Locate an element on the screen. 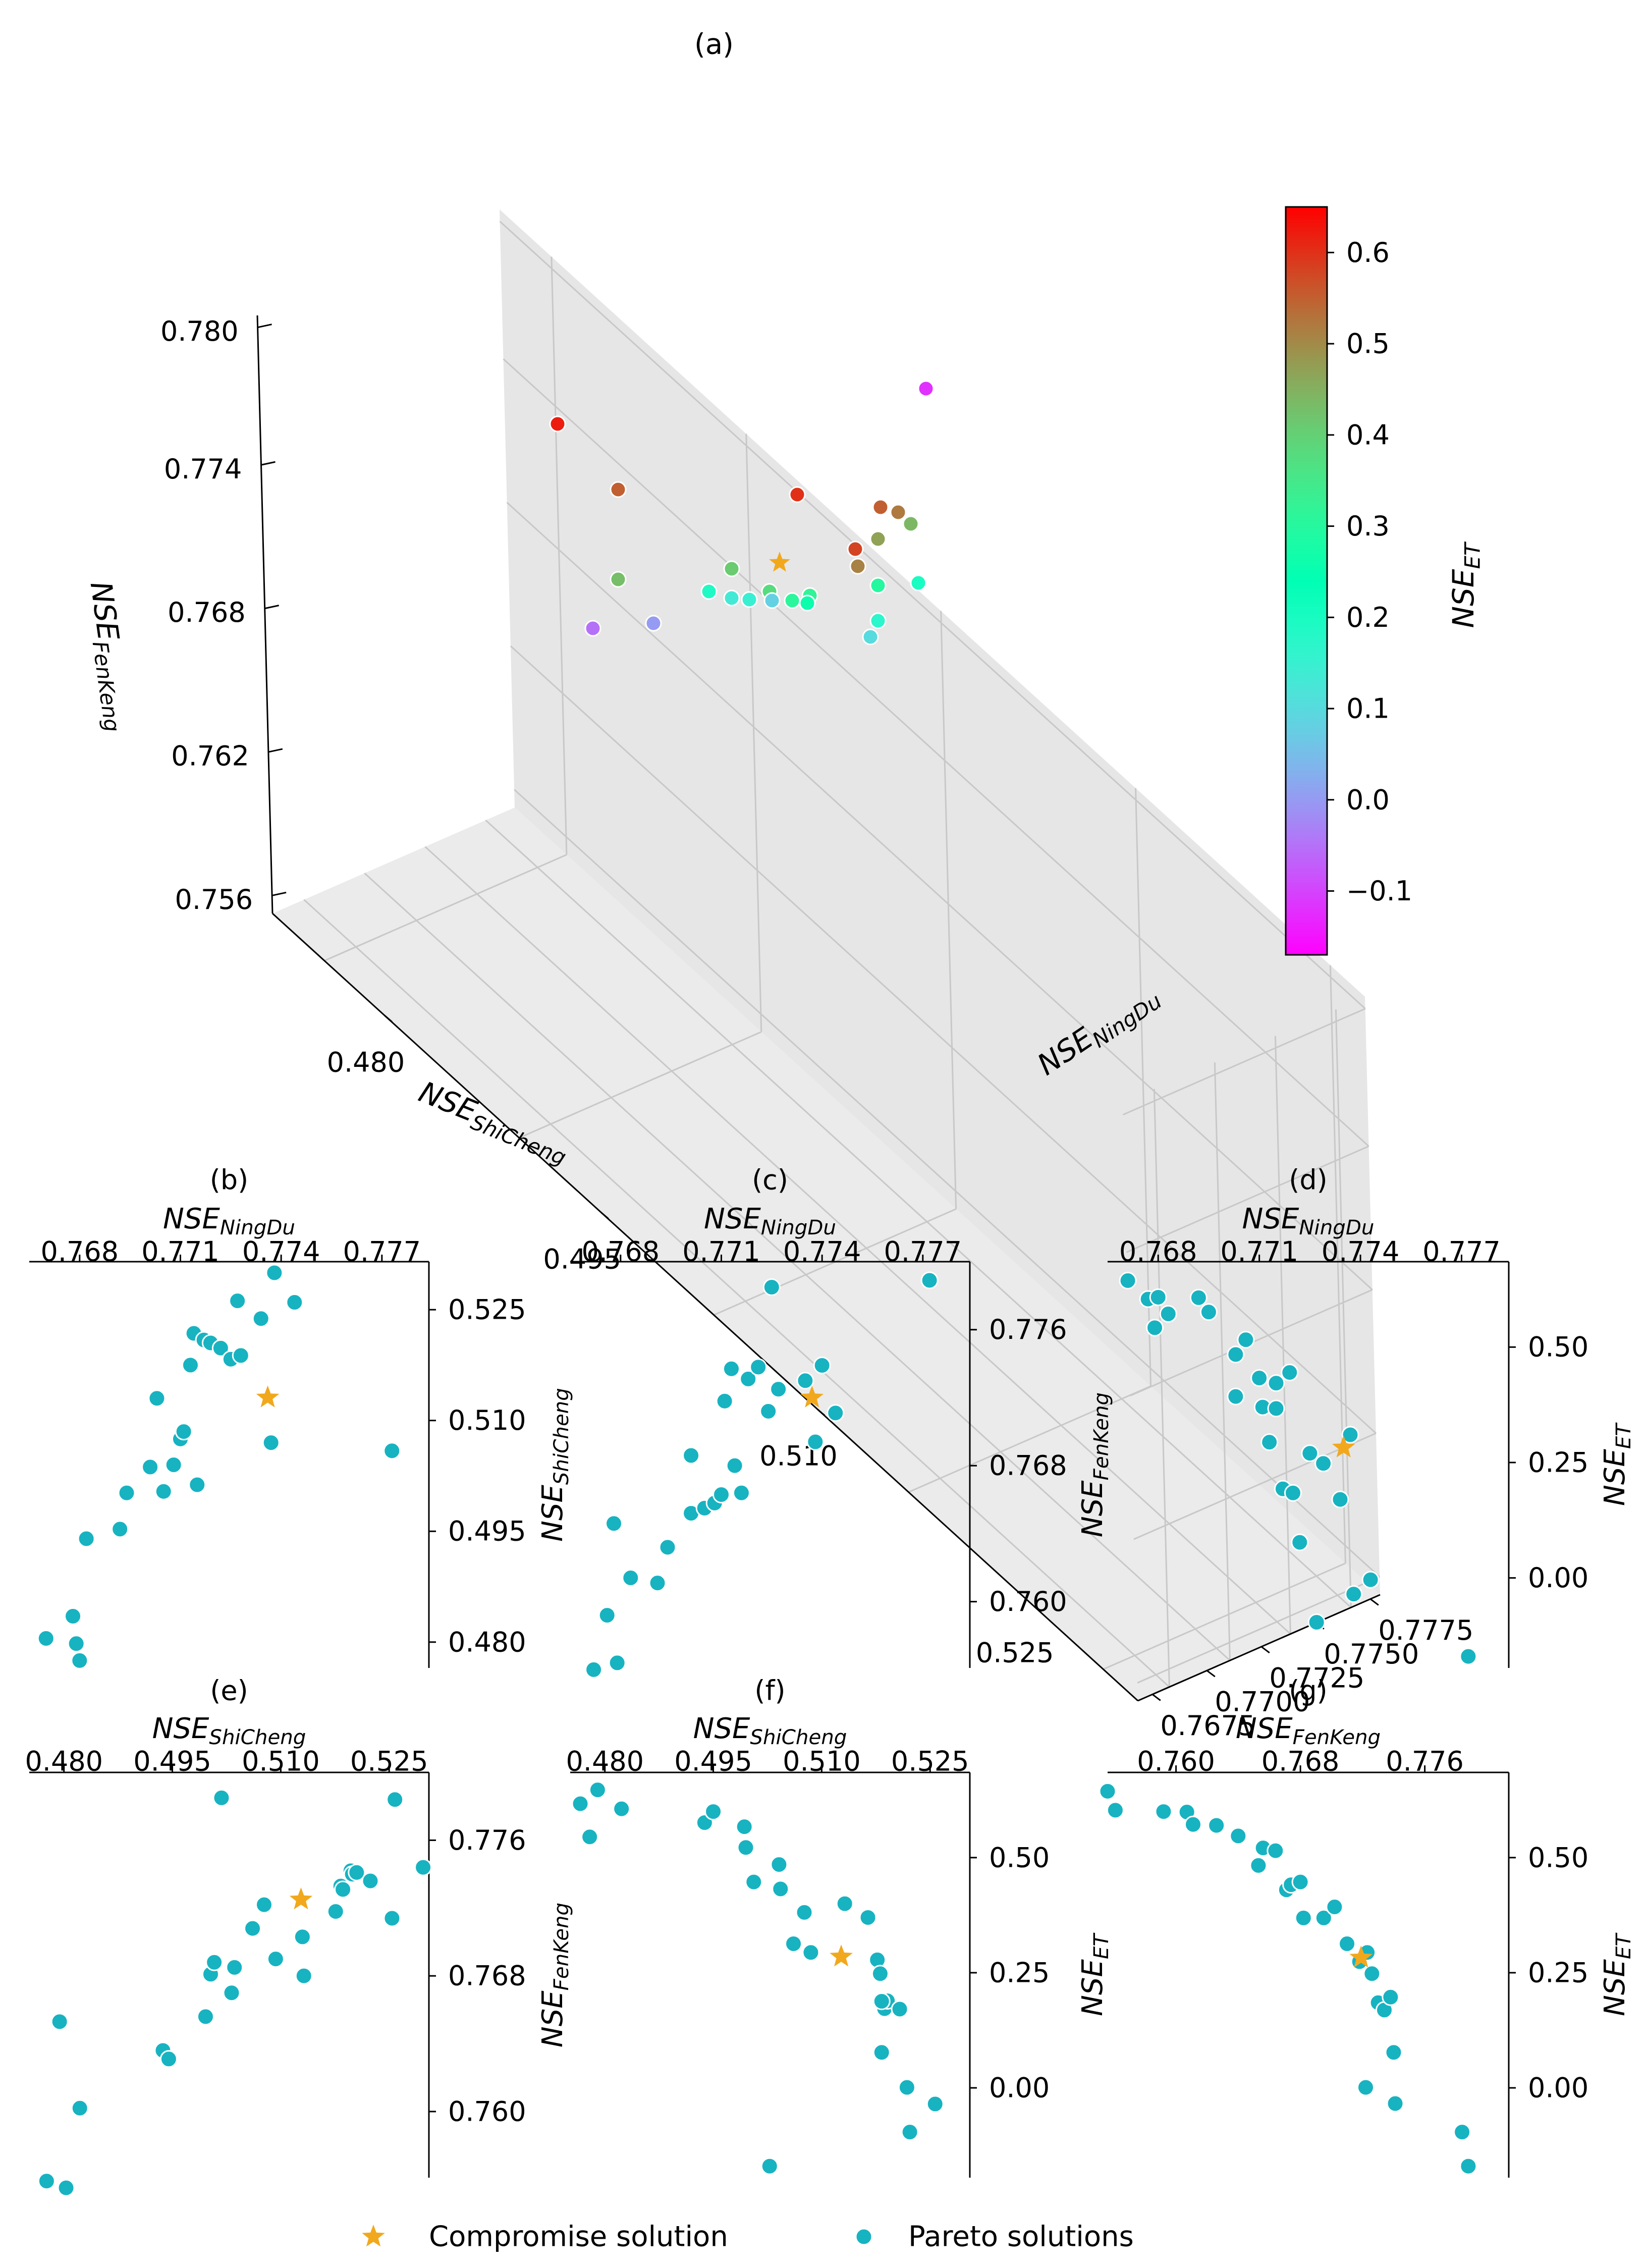 The height and width of the screenshot is (2268, 1646). legend: Compromise solution Pareto solutions is located at coordinates (748, 2237).